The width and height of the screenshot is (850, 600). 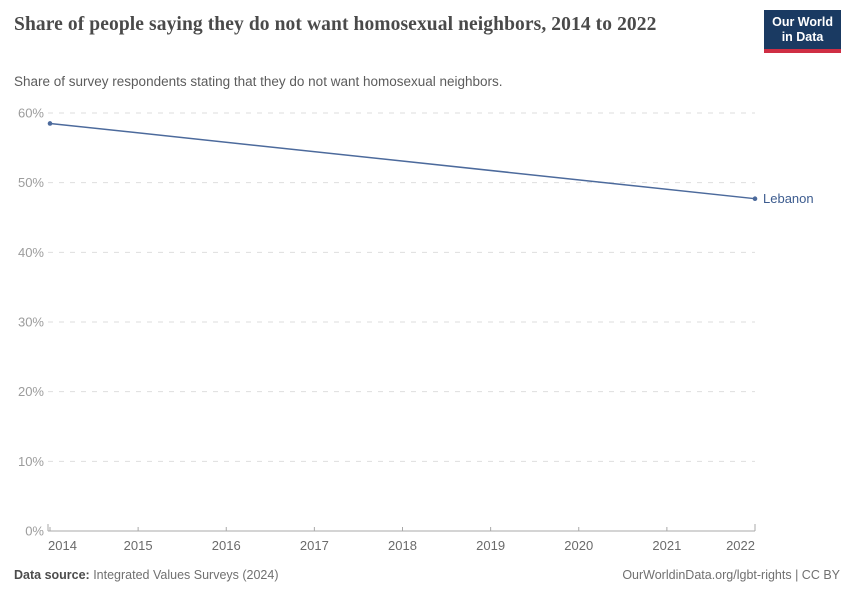 I want to click on owid-logo: Our World in Data, so click(x=802, y=31).